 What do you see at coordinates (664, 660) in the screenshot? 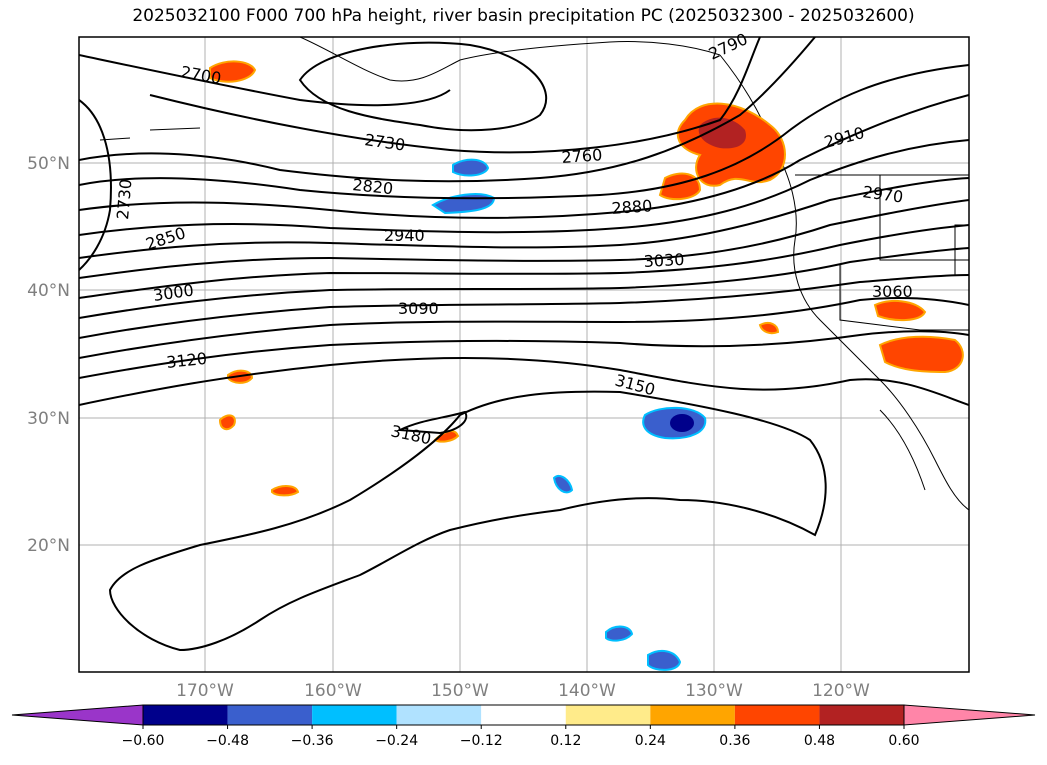
I see `precip-neg-south` at bounding box center [664, 660].